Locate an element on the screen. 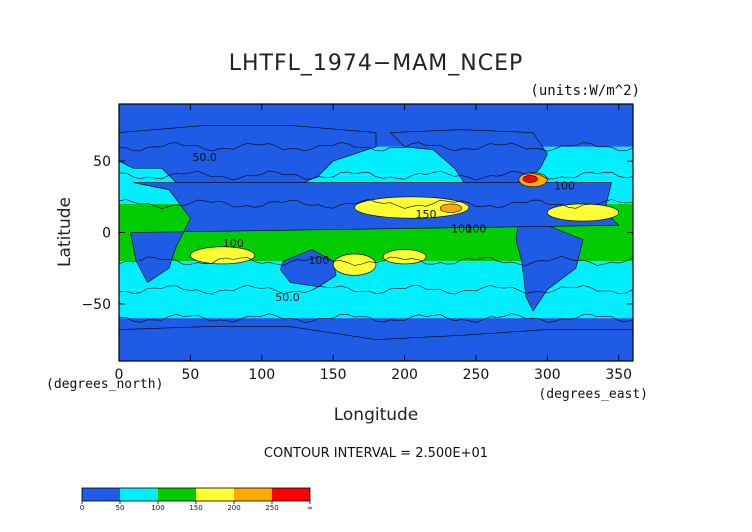  colorbar-label: 50 is located at coordinates (120, 508).